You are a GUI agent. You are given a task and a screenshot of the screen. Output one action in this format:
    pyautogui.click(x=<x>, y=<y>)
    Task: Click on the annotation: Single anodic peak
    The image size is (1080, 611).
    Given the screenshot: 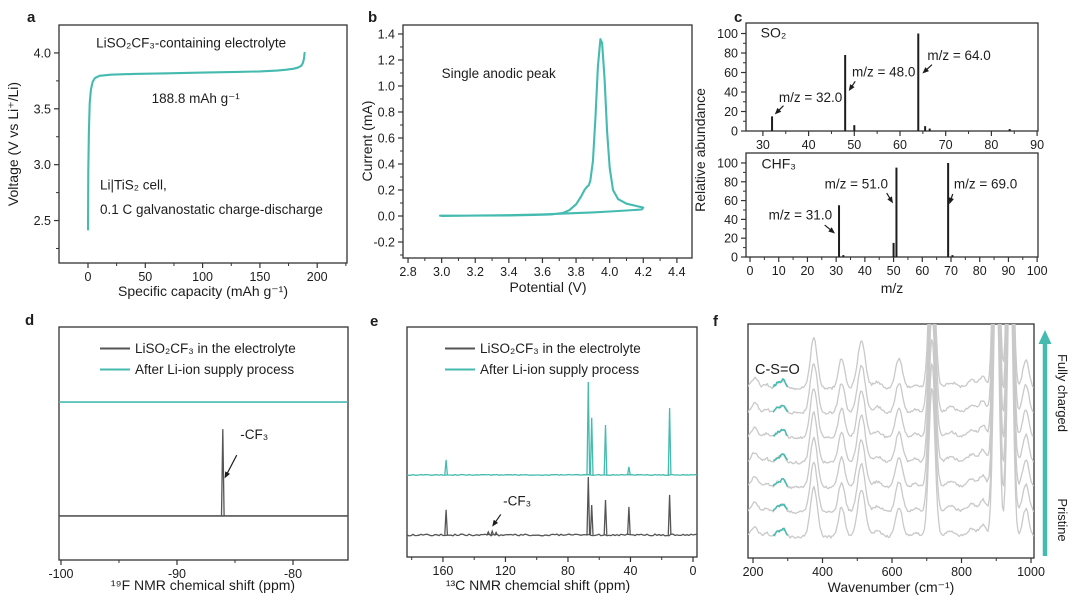 What is the action you would take?
    pyautogui.click(x=499, y=73)
    